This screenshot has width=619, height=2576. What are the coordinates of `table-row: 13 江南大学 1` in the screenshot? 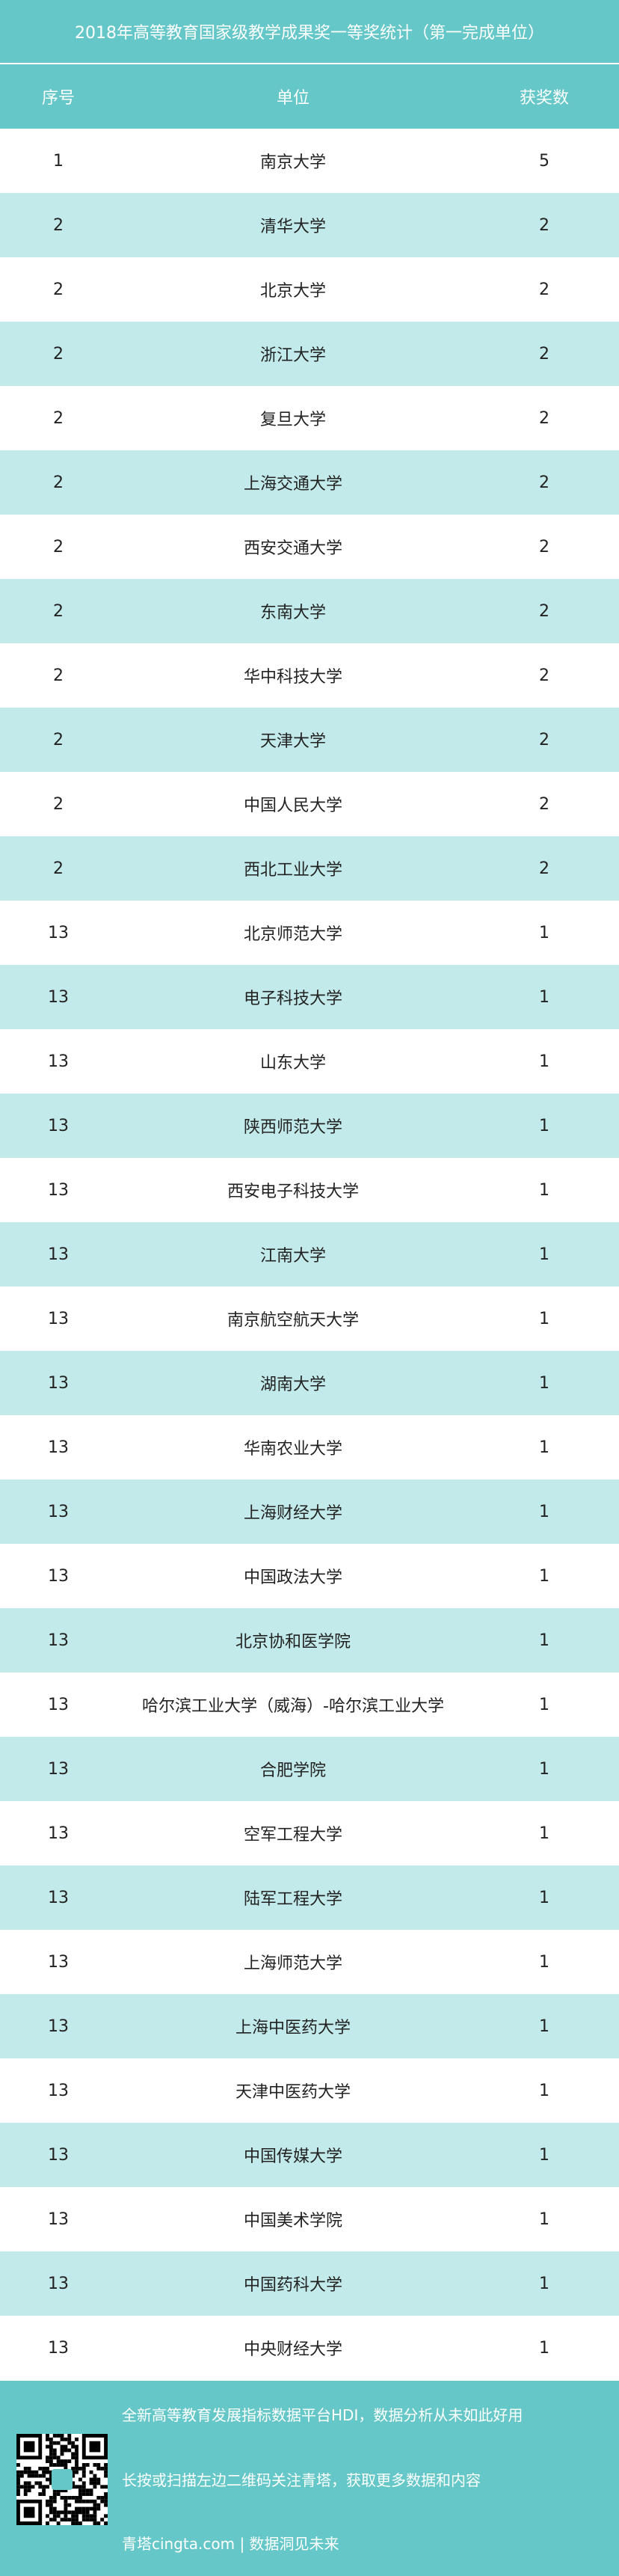 It's located at (309, 1254).